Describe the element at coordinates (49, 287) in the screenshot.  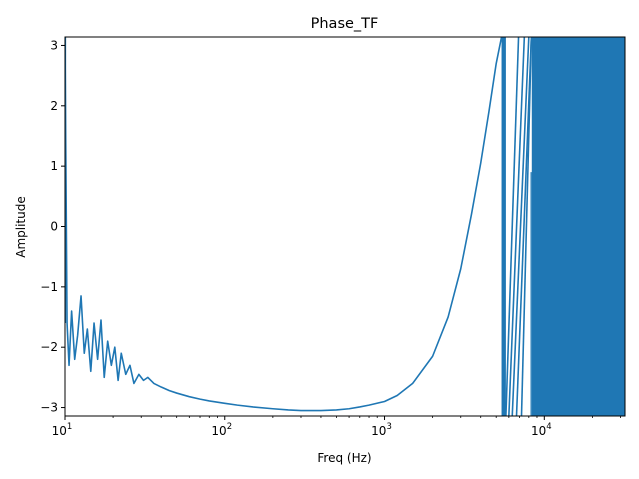
I see `y-tick-label: −1` at that location.